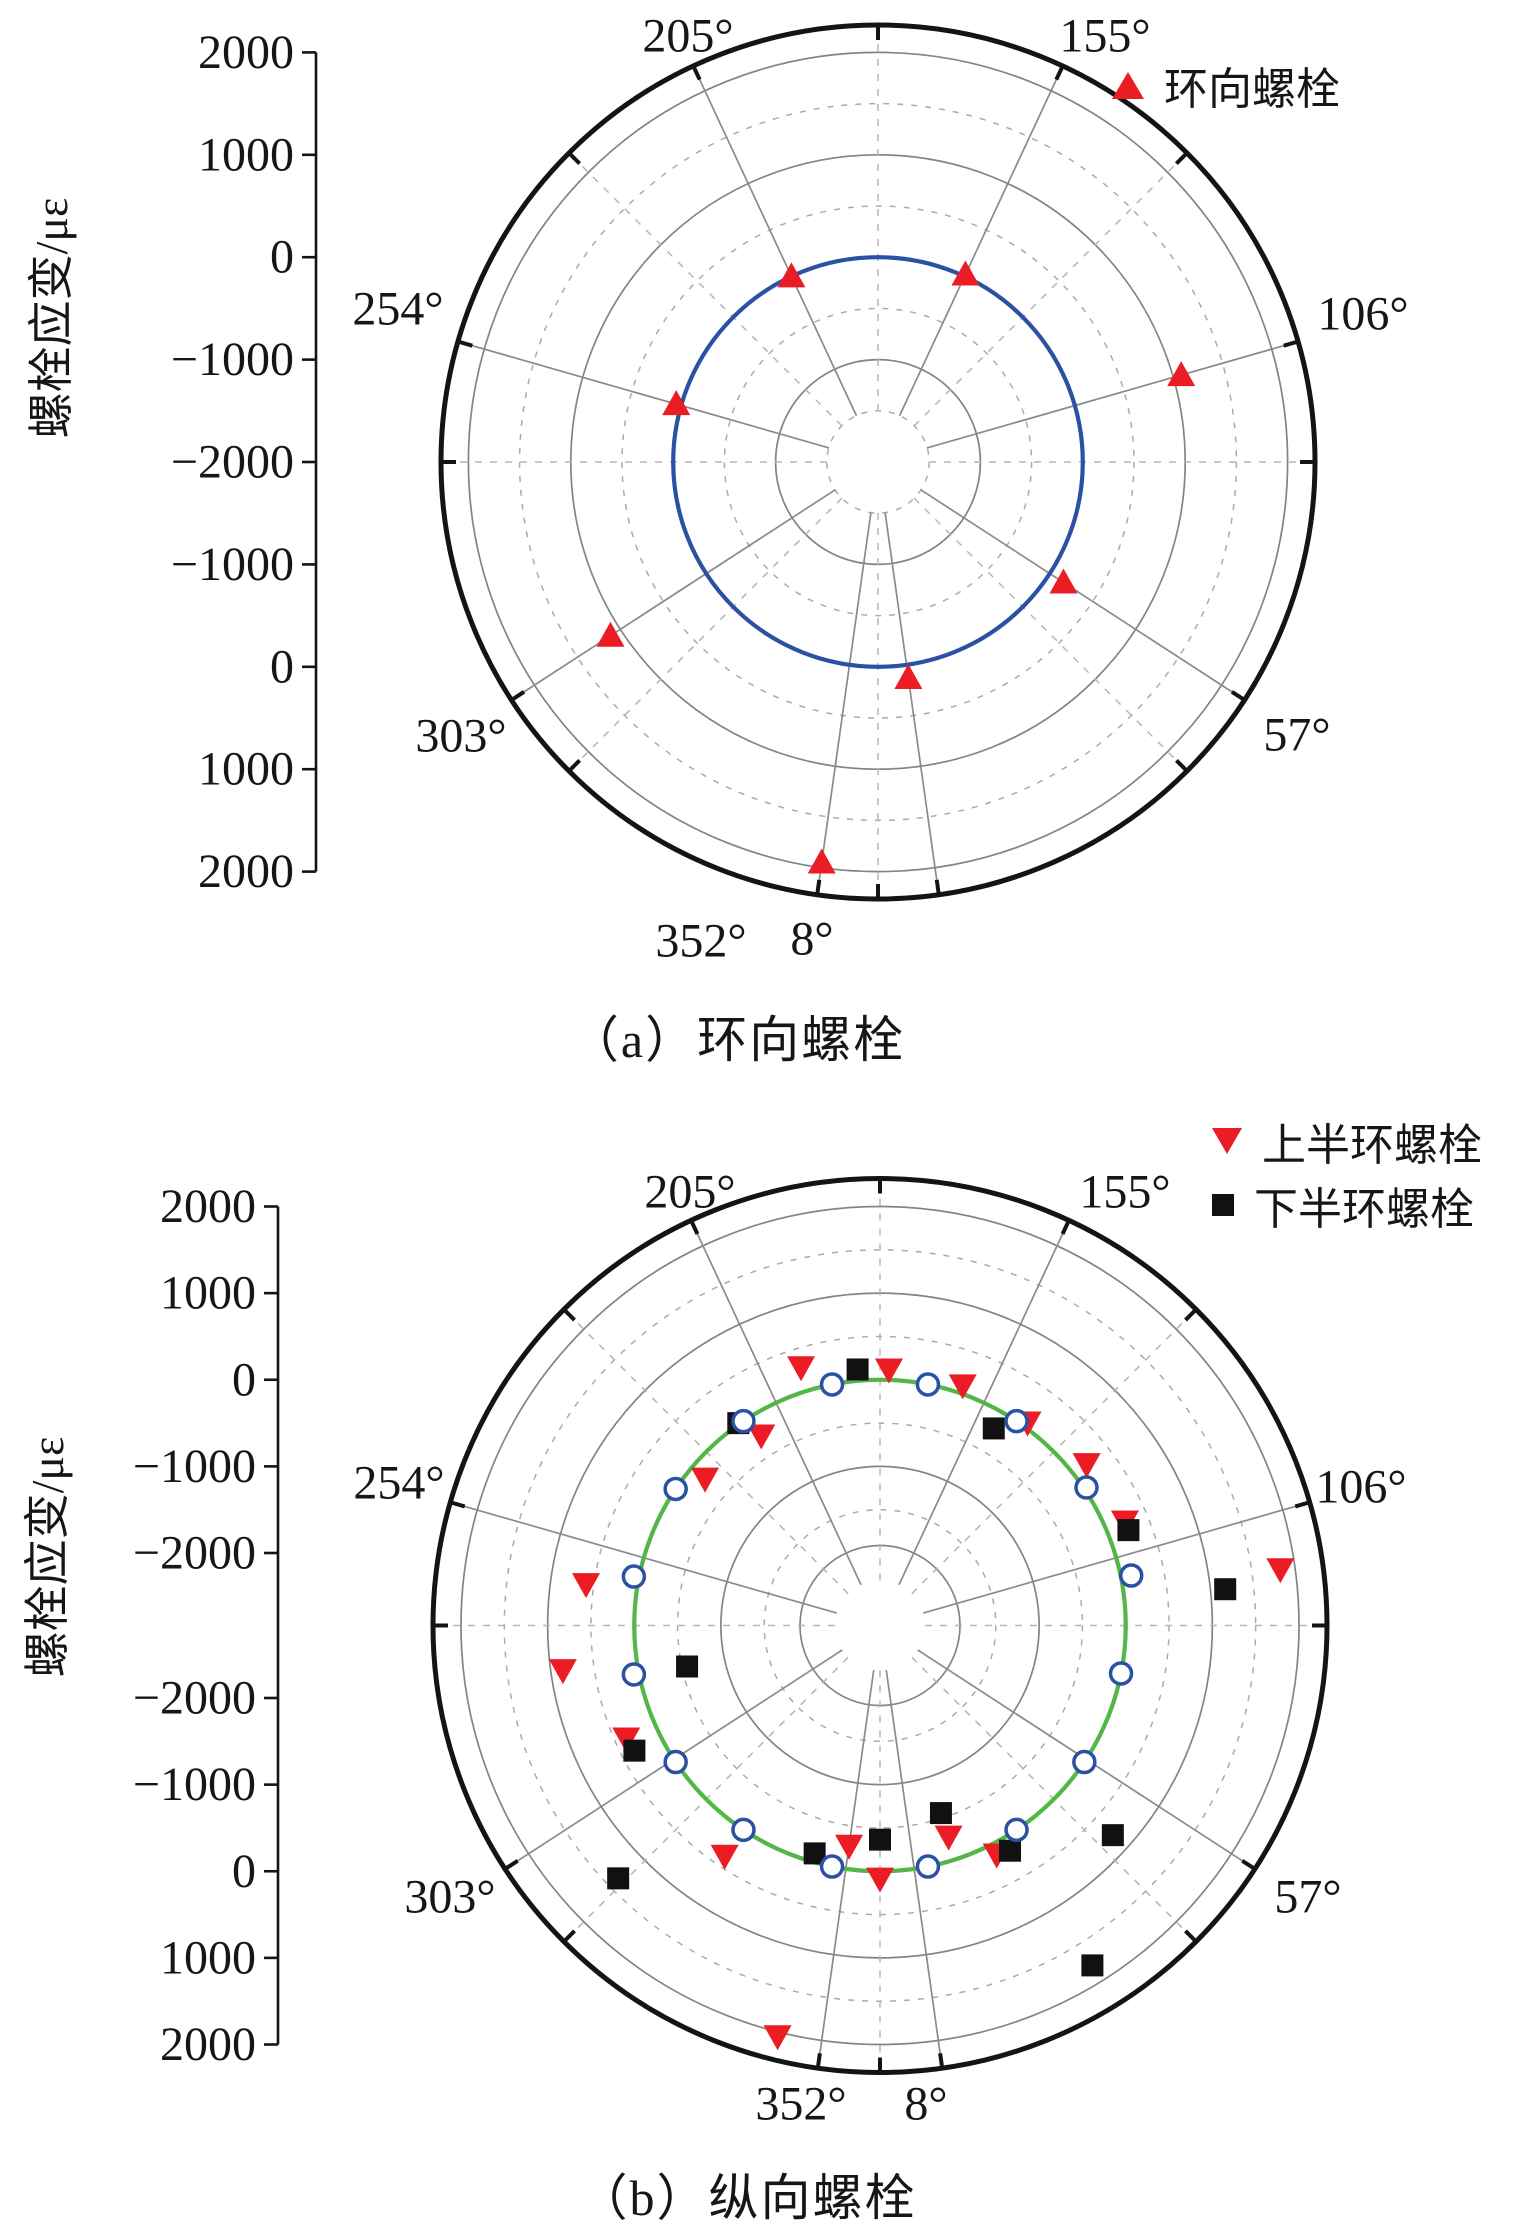 The height and width of the screenshot is (2234, 1535). What do you see at coordinates (700, 941) in the screenshot?
I see `angle-tick-label: 352°` at bounding box center [700, 941].